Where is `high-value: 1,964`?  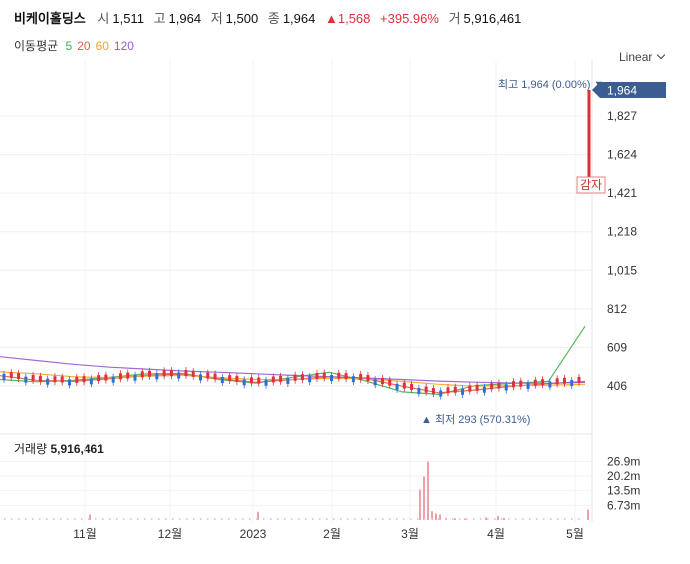 high-value: 1,964 is located at coordinates (185, 18).